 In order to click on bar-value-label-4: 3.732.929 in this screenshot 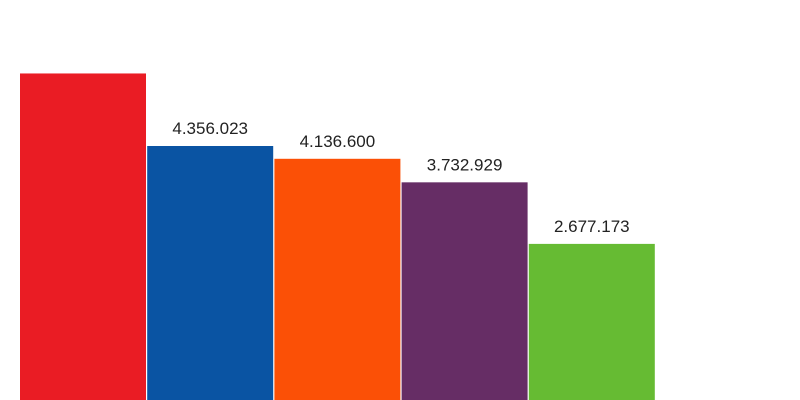, I will do `click(465, 164)`.